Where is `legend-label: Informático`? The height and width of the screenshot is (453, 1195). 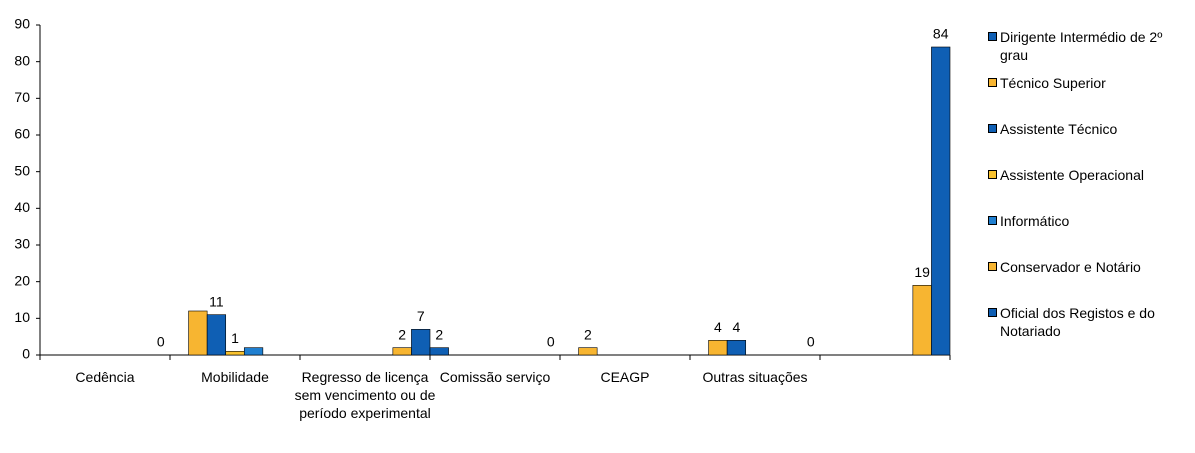
legend-label: Informático is located at coordinates (1035, 221).